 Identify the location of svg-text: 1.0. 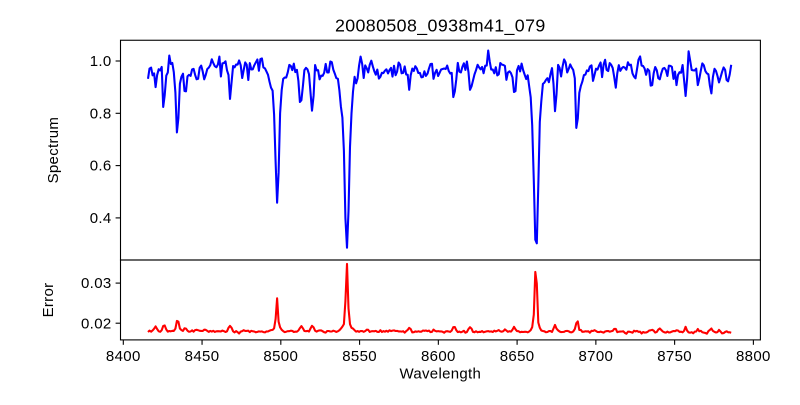
(101, 61).